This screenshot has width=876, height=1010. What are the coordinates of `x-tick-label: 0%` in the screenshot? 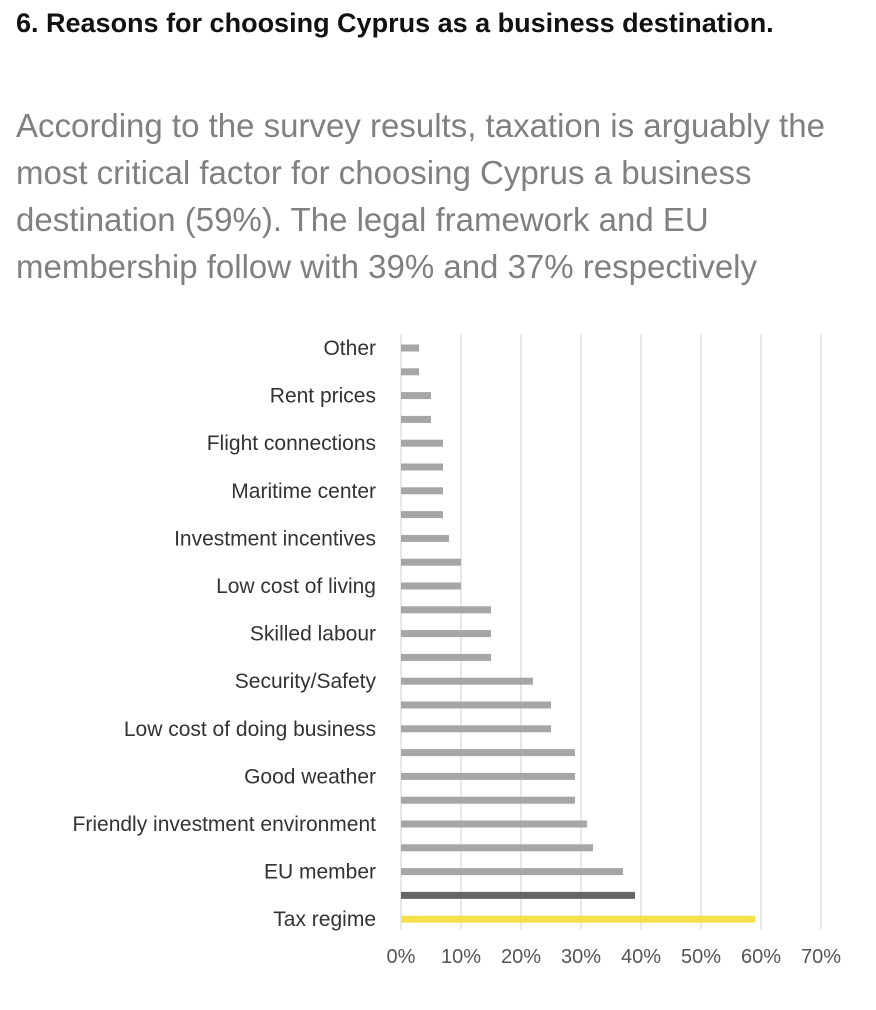 It's located at (401, 957).